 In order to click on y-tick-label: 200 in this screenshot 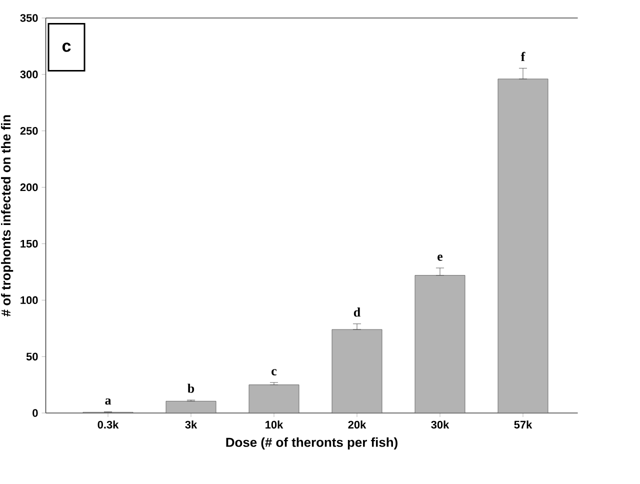, I will do `click(29, 187)`.